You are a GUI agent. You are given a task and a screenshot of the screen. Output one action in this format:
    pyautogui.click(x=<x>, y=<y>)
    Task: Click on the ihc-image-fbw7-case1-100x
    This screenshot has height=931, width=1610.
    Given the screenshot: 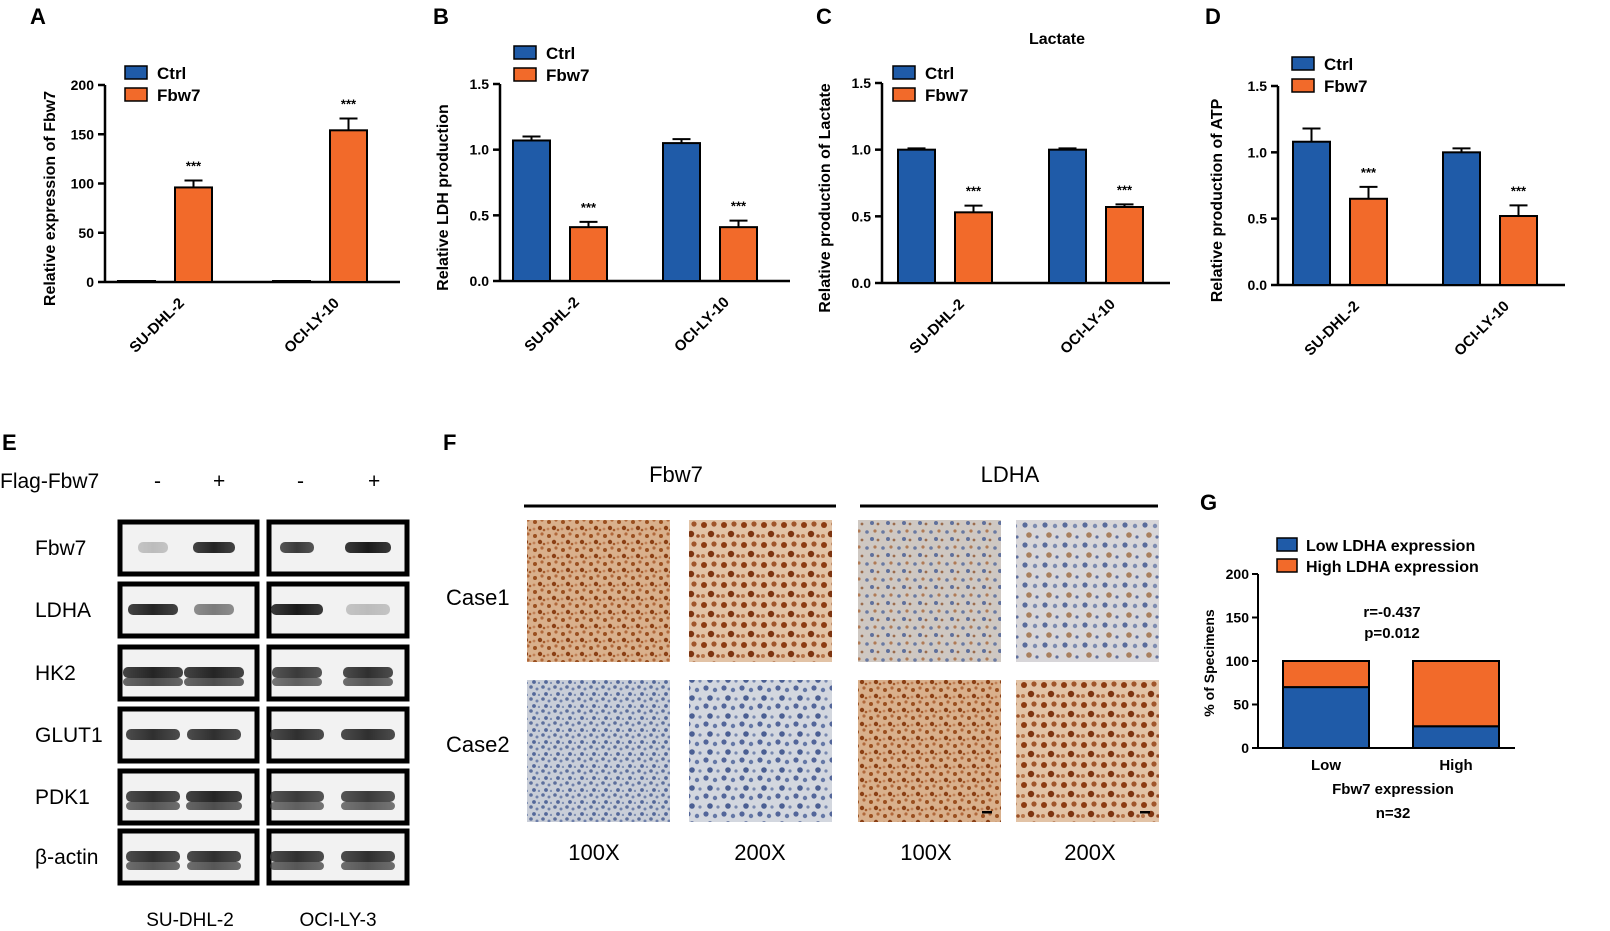 What is the action you would take?
    pyautogui.click(x=598, y=591)
    